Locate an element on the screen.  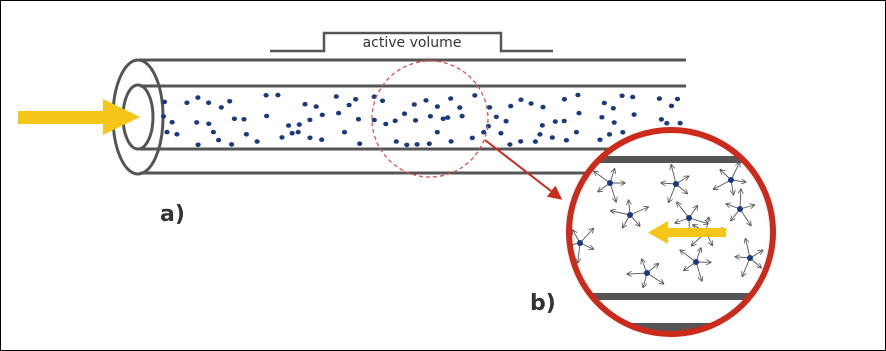
laser-direction-arrow is located at coordinates (687, 232).